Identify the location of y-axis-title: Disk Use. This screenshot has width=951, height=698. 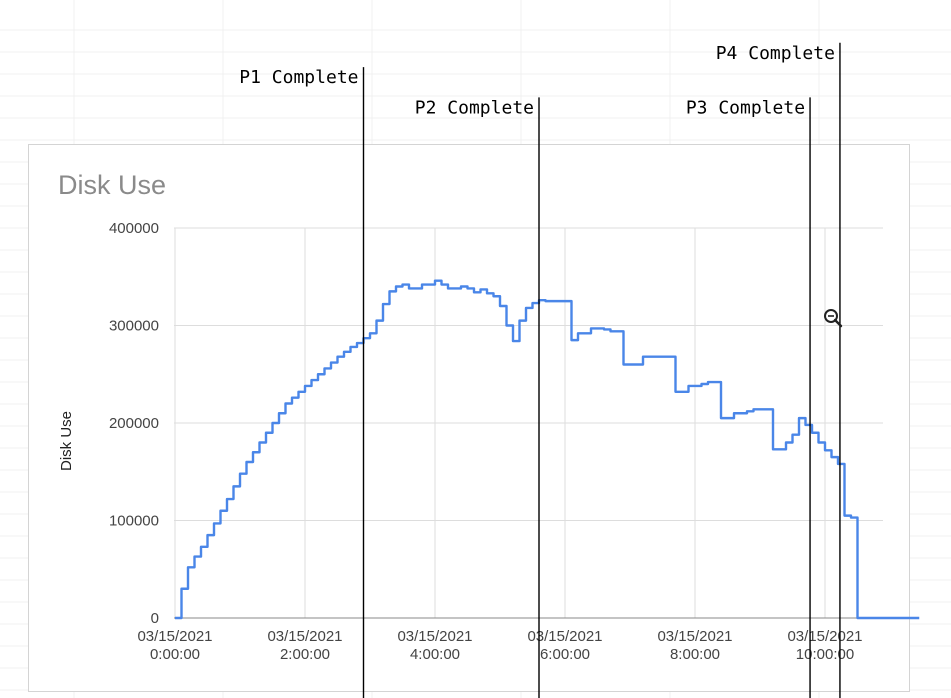
(66, 441).